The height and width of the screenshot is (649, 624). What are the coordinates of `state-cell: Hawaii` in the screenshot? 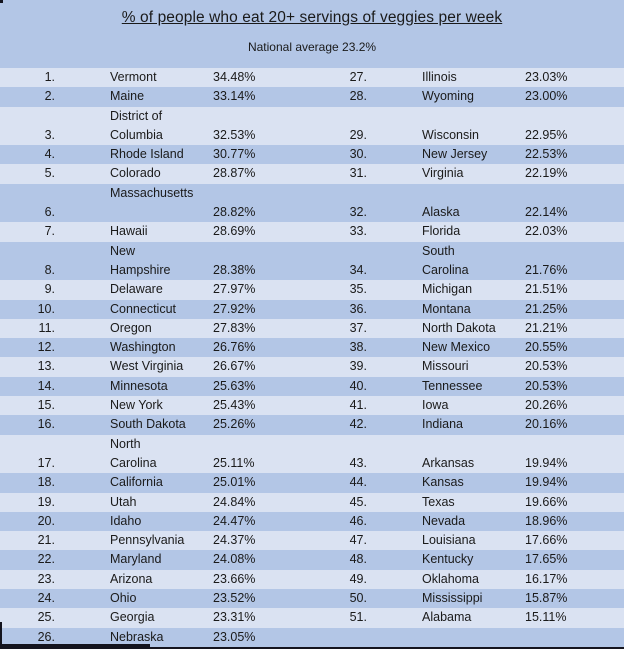 It's located at (134, 231).